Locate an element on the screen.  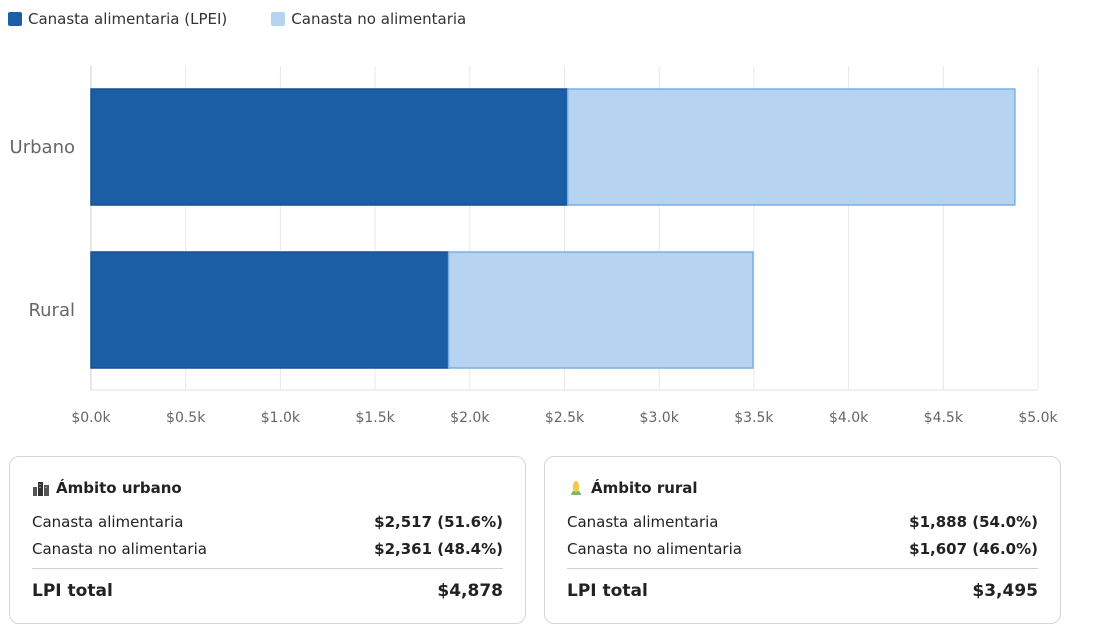
legend-swatch-food is located at coordinates (15, 19).